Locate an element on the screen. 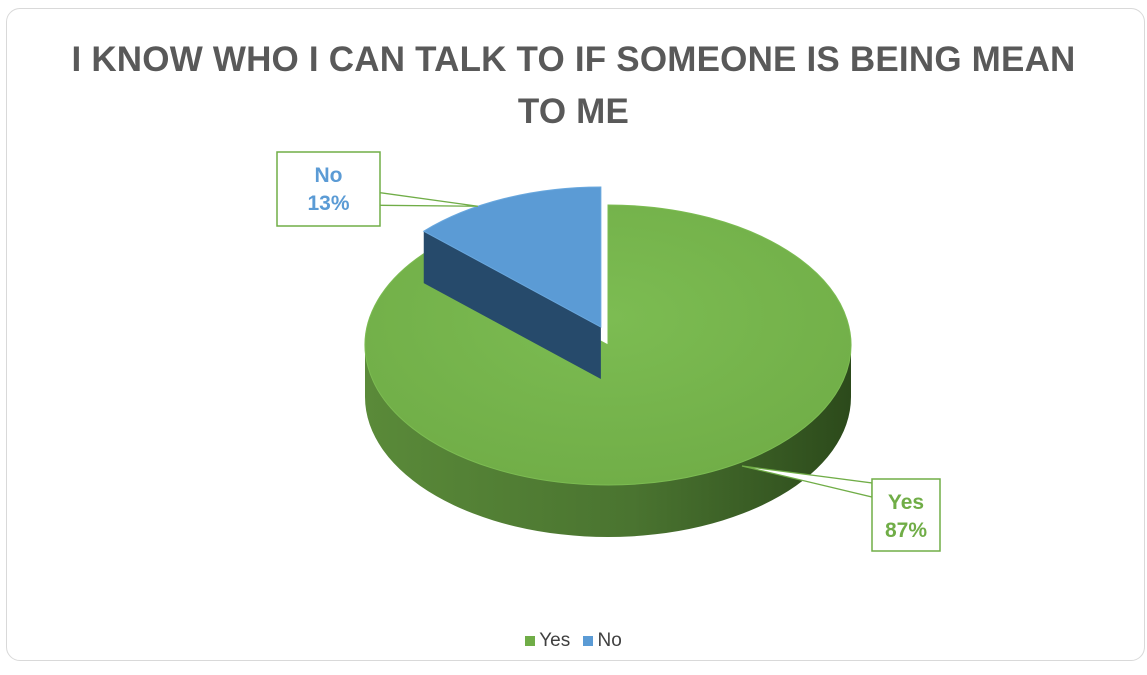 This screenshot has width=1147, height=675. legend-label-no: No is located at coordinates (609, 640).